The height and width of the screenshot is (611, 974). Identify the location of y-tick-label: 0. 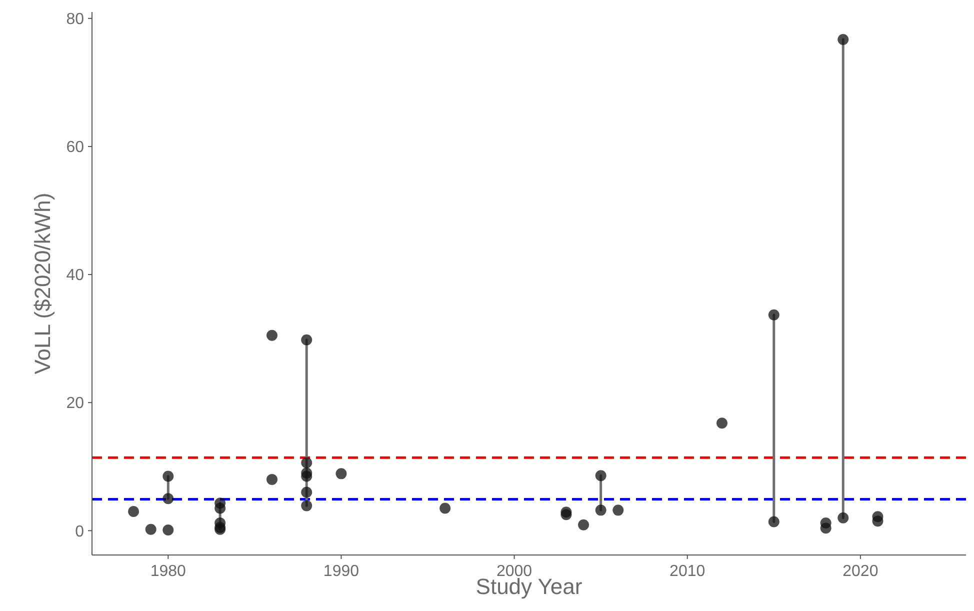
(79, 531).